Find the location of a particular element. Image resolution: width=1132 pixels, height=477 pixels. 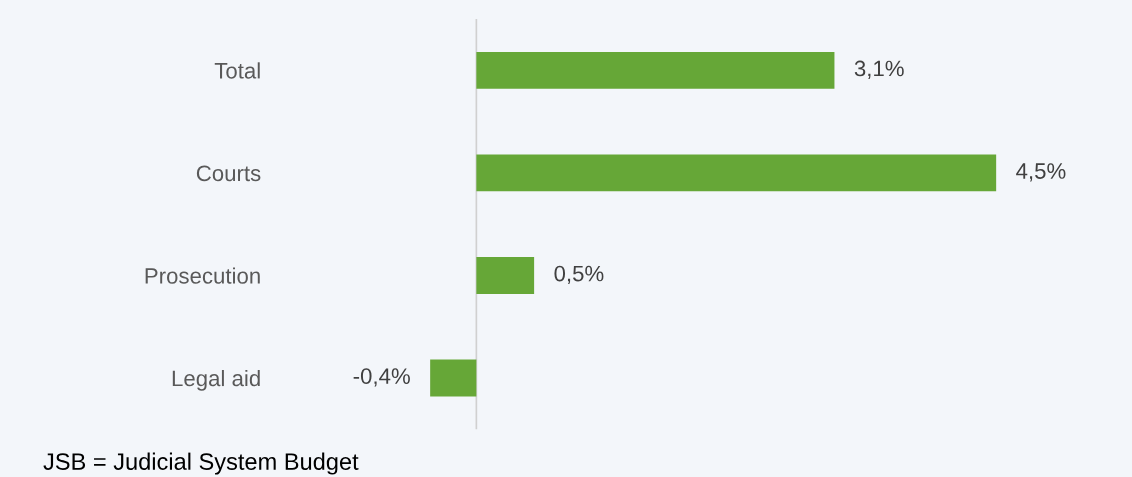

text: JSB = Judicial System Budget is located at coordinates (201, 463).